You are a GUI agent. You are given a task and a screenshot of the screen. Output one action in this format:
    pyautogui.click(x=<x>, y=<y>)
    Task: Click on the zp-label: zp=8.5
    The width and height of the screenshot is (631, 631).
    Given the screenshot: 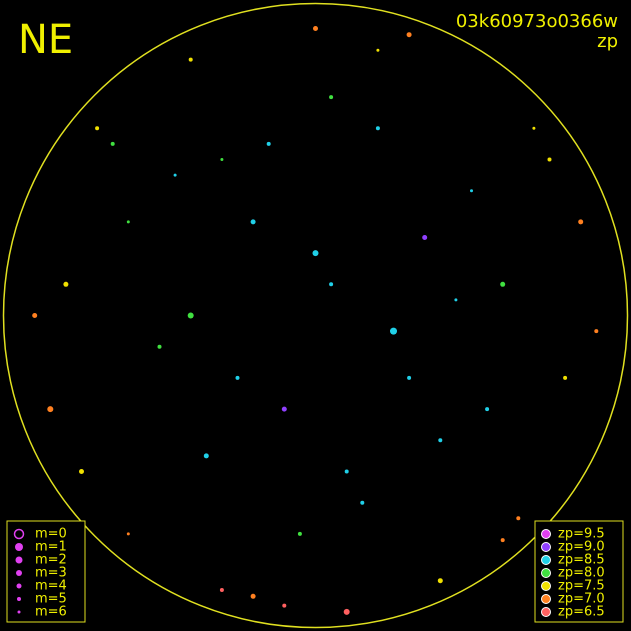 What is the action you would take?
    pyautogui.click(x=581, y=560)
    